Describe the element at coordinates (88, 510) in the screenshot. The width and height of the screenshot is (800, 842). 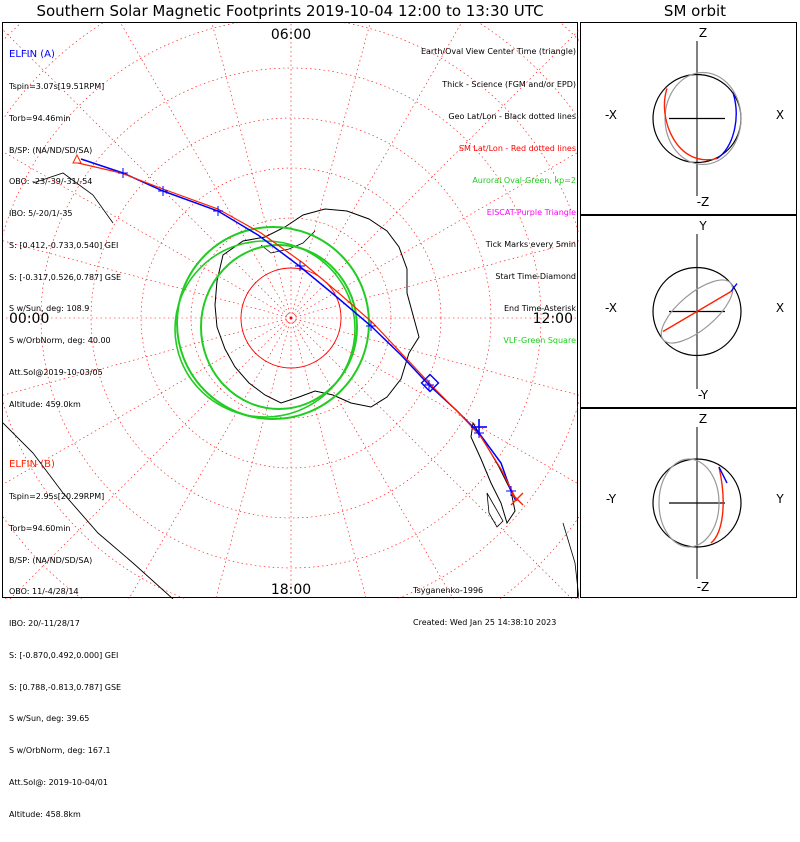
I see `coast-south-america` at that location.